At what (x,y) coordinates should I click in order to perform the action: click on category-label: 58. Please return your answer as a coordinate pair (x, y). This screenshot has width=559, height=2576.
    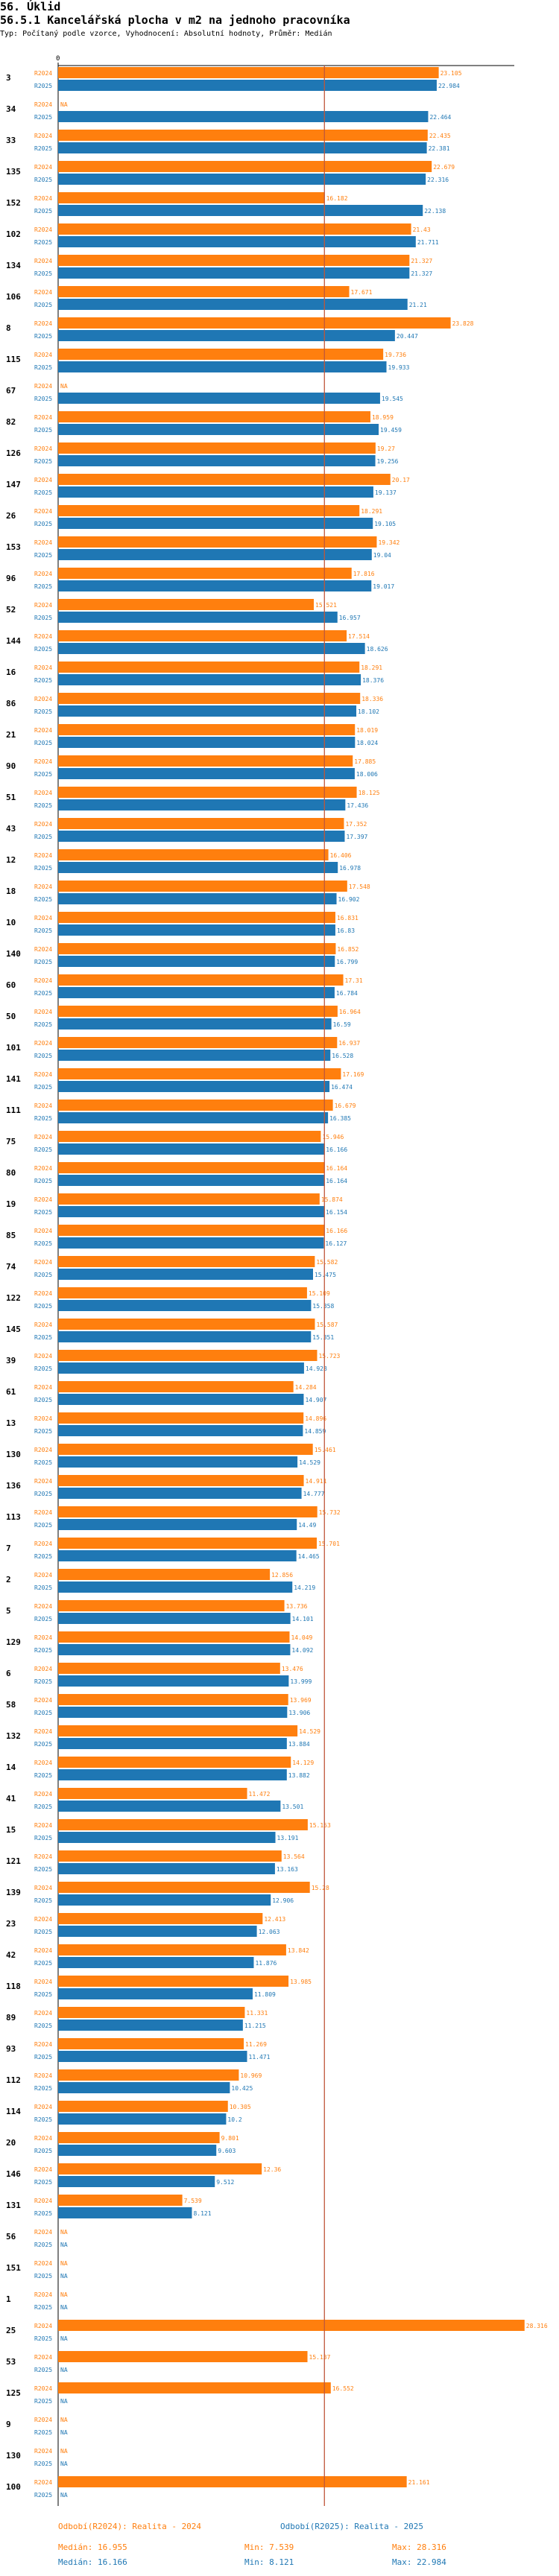
    Looking at the image, I should click on (11, 1705).